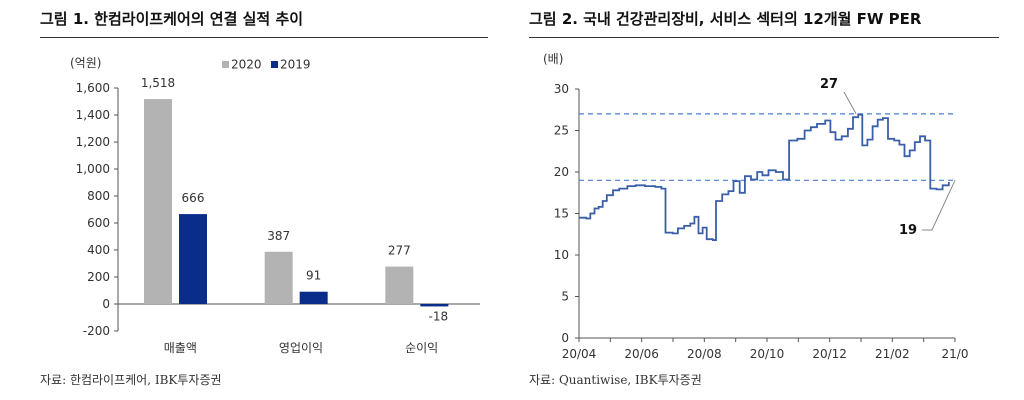 This screenshot has height=400, width=1024. I want to click on y-tick-label: 200, so click(98, 277).